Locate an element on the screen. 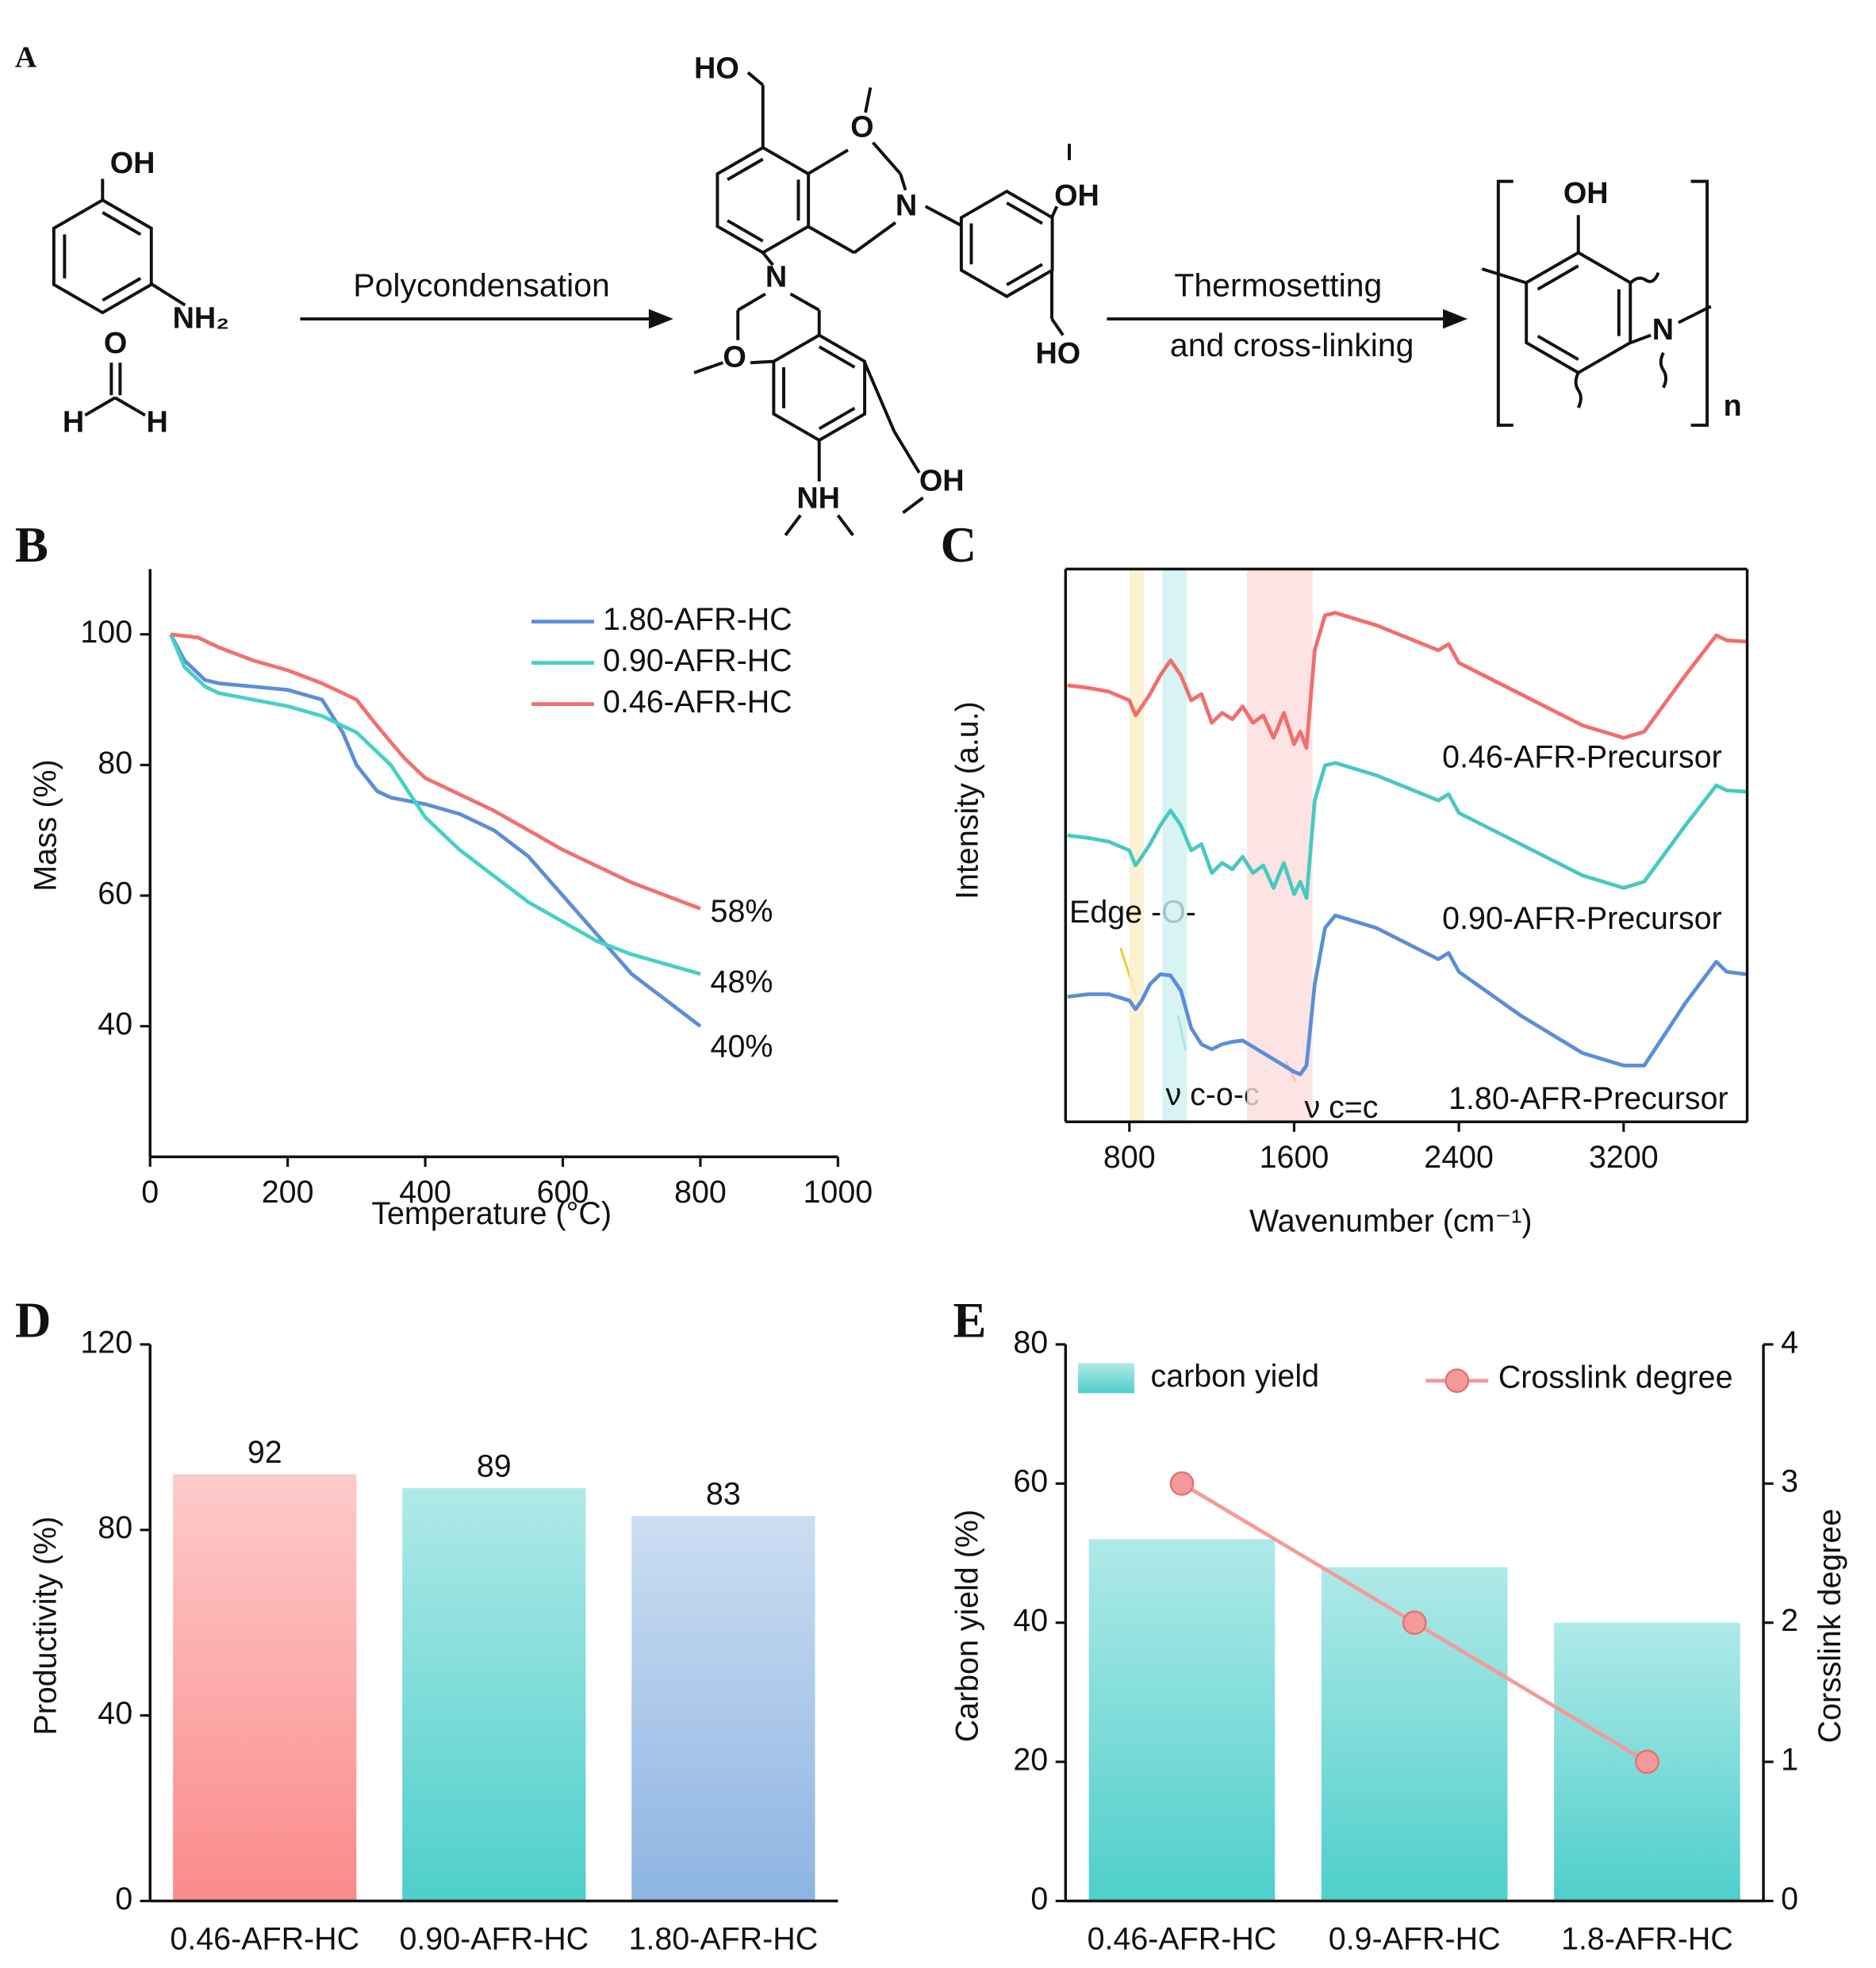  panel-letter: B is located at coordinates (32, 545).